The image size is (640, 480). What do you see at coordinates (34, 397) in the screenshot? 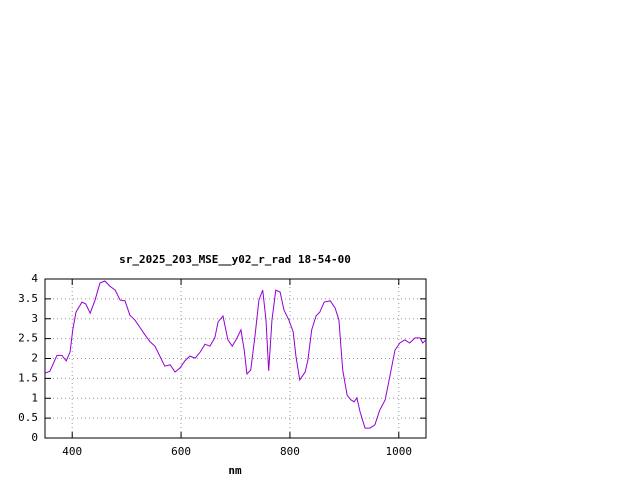
I see `y-tick-label: 1` at bounding box center [34, 397].